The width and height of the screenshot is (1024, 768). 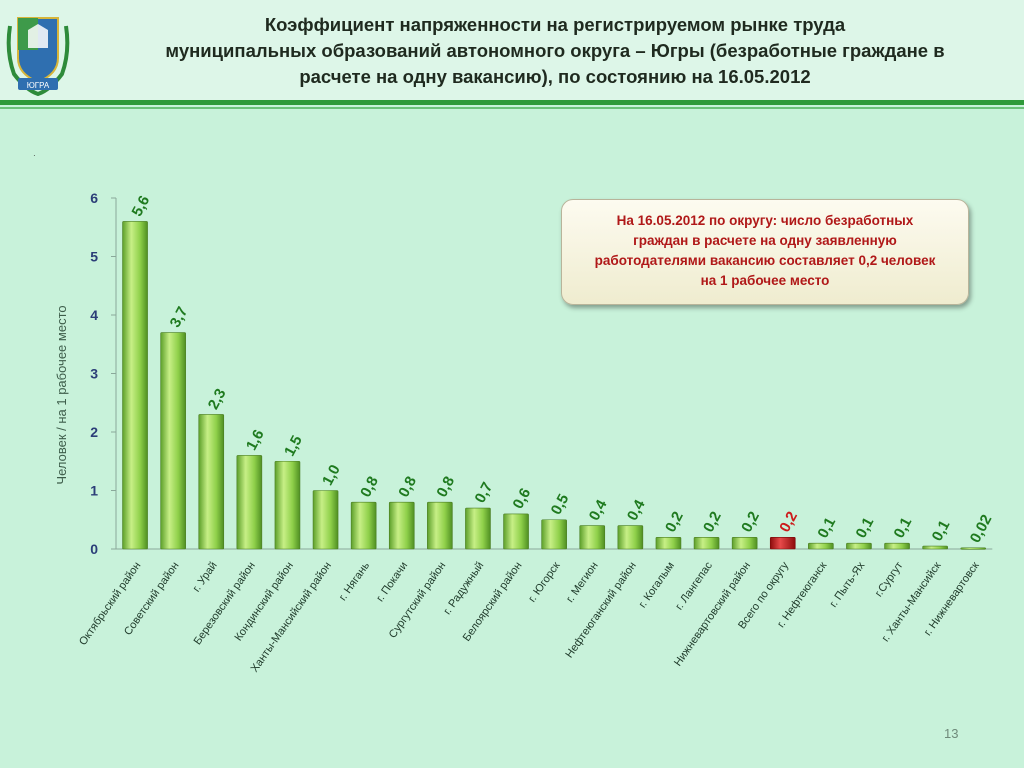 I want to click on y-tick-label: 3, so click(x=94, y=374).